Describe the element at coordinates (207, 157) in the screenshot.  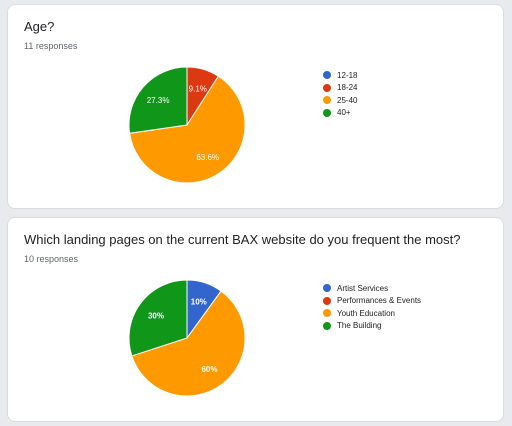
I see `slice-label: 63.6%` at that location.